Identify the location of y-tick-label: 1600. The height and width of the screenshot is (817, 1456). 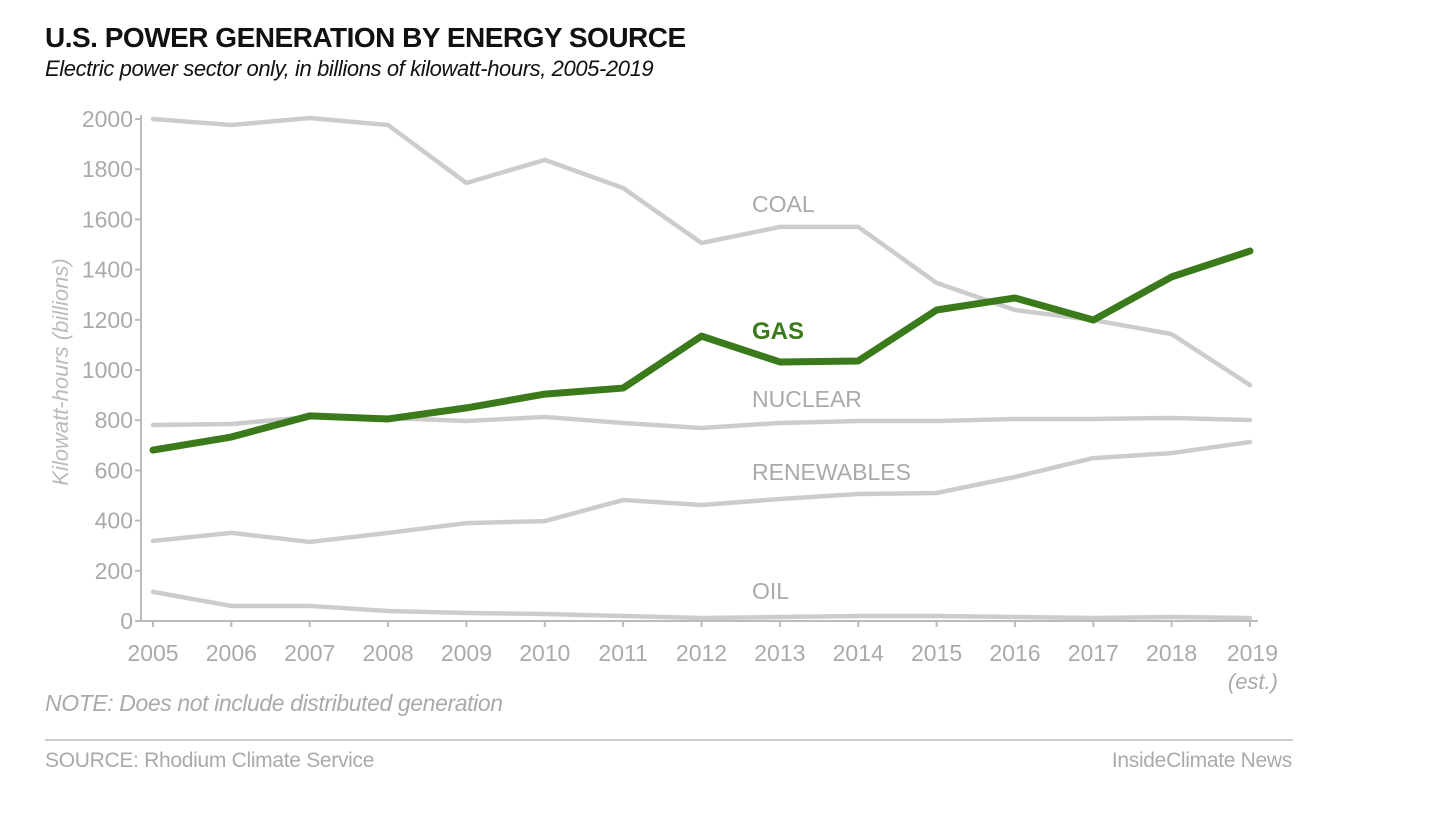
(107, 219).